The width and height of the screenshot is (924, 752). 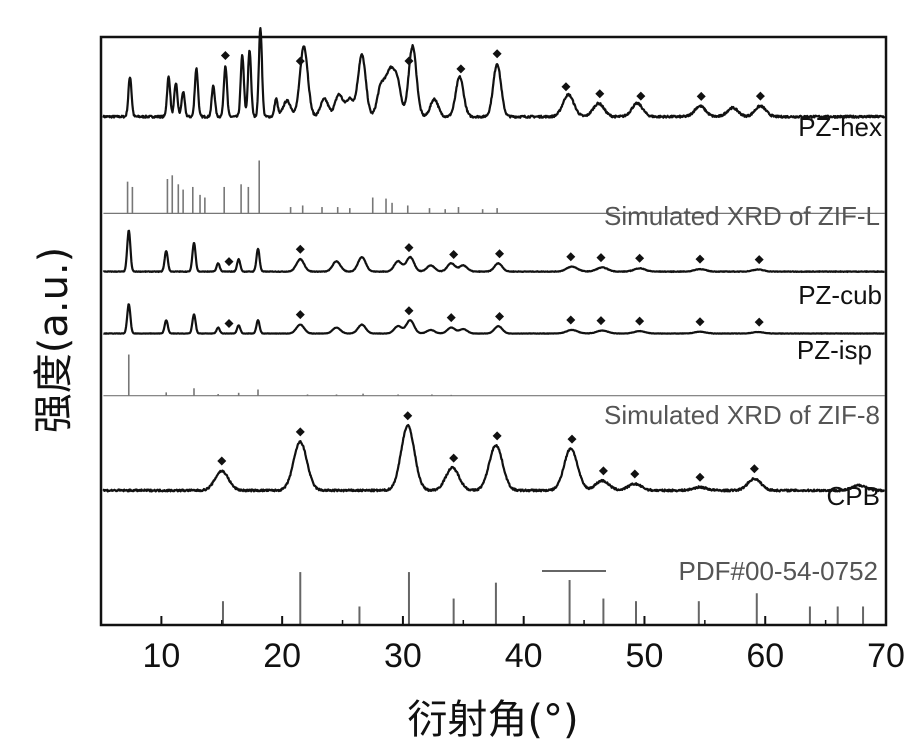 I want to click on x-tick-label: 70, so click(x=886, y=656).